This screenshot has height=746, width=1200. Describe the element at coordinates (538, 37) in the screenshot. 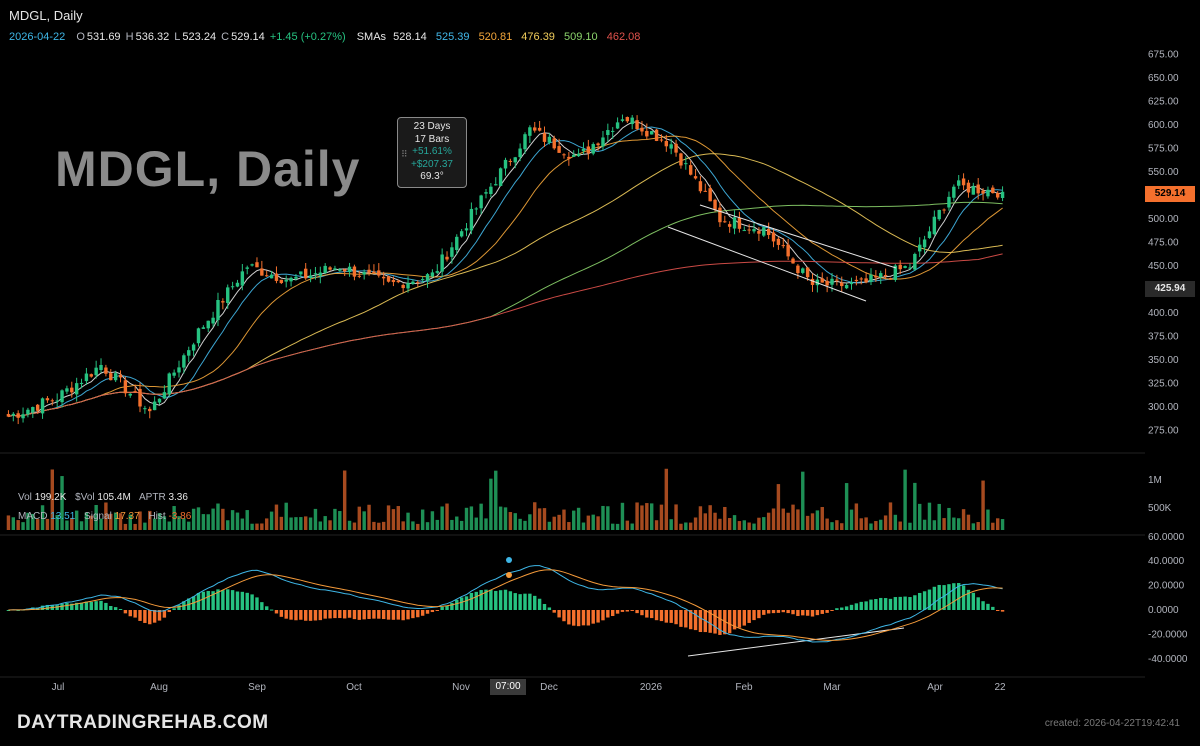

I see `sma4-value: 476.39` at that location.